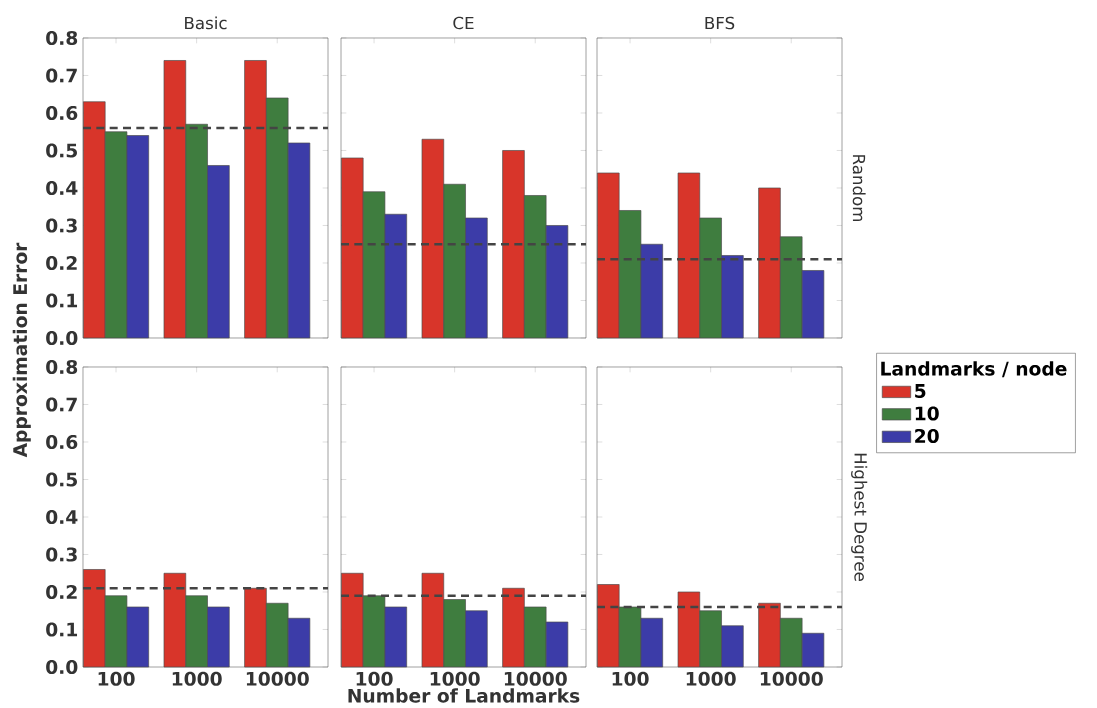  I want to click on chart-title: CE, so click(463, 23).